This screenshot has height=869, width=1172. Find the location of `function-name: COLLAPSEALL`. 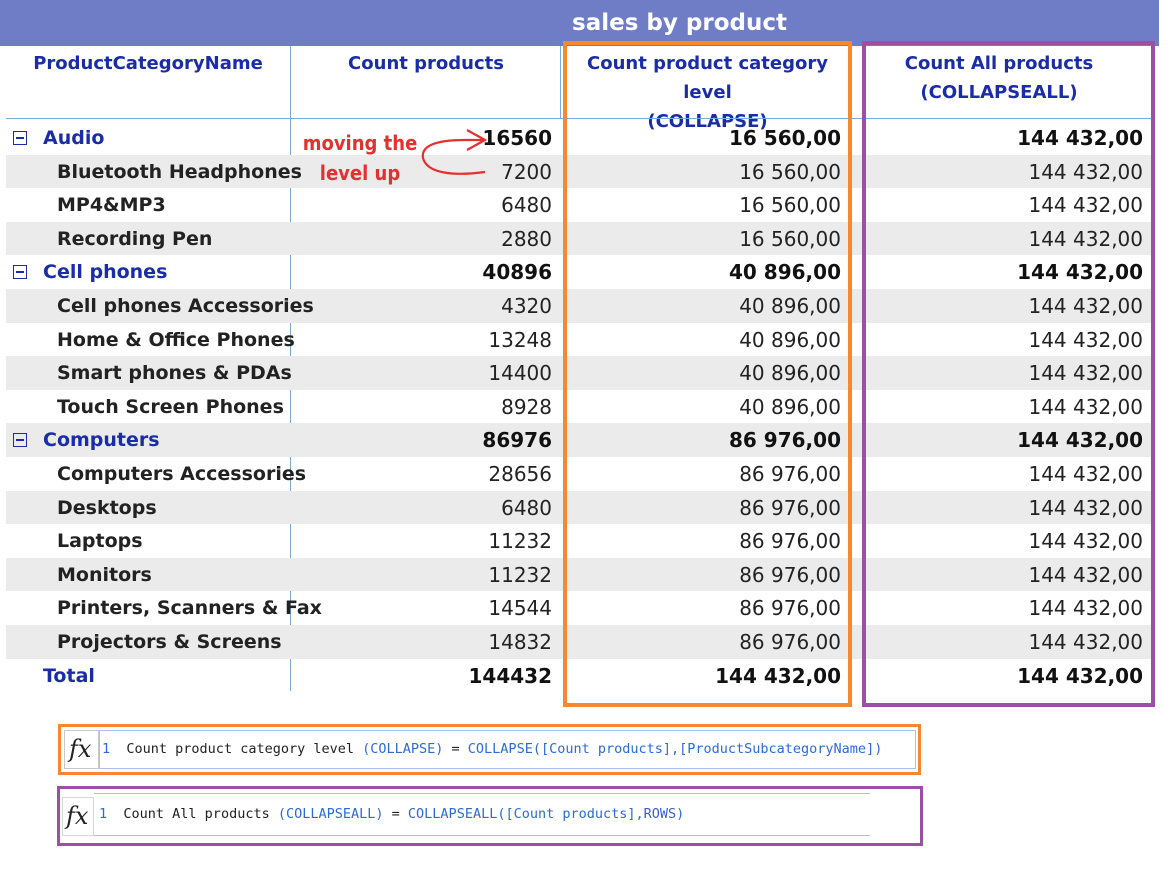

function-name: COLLAPSEALL is located at coordinates (452, 814).